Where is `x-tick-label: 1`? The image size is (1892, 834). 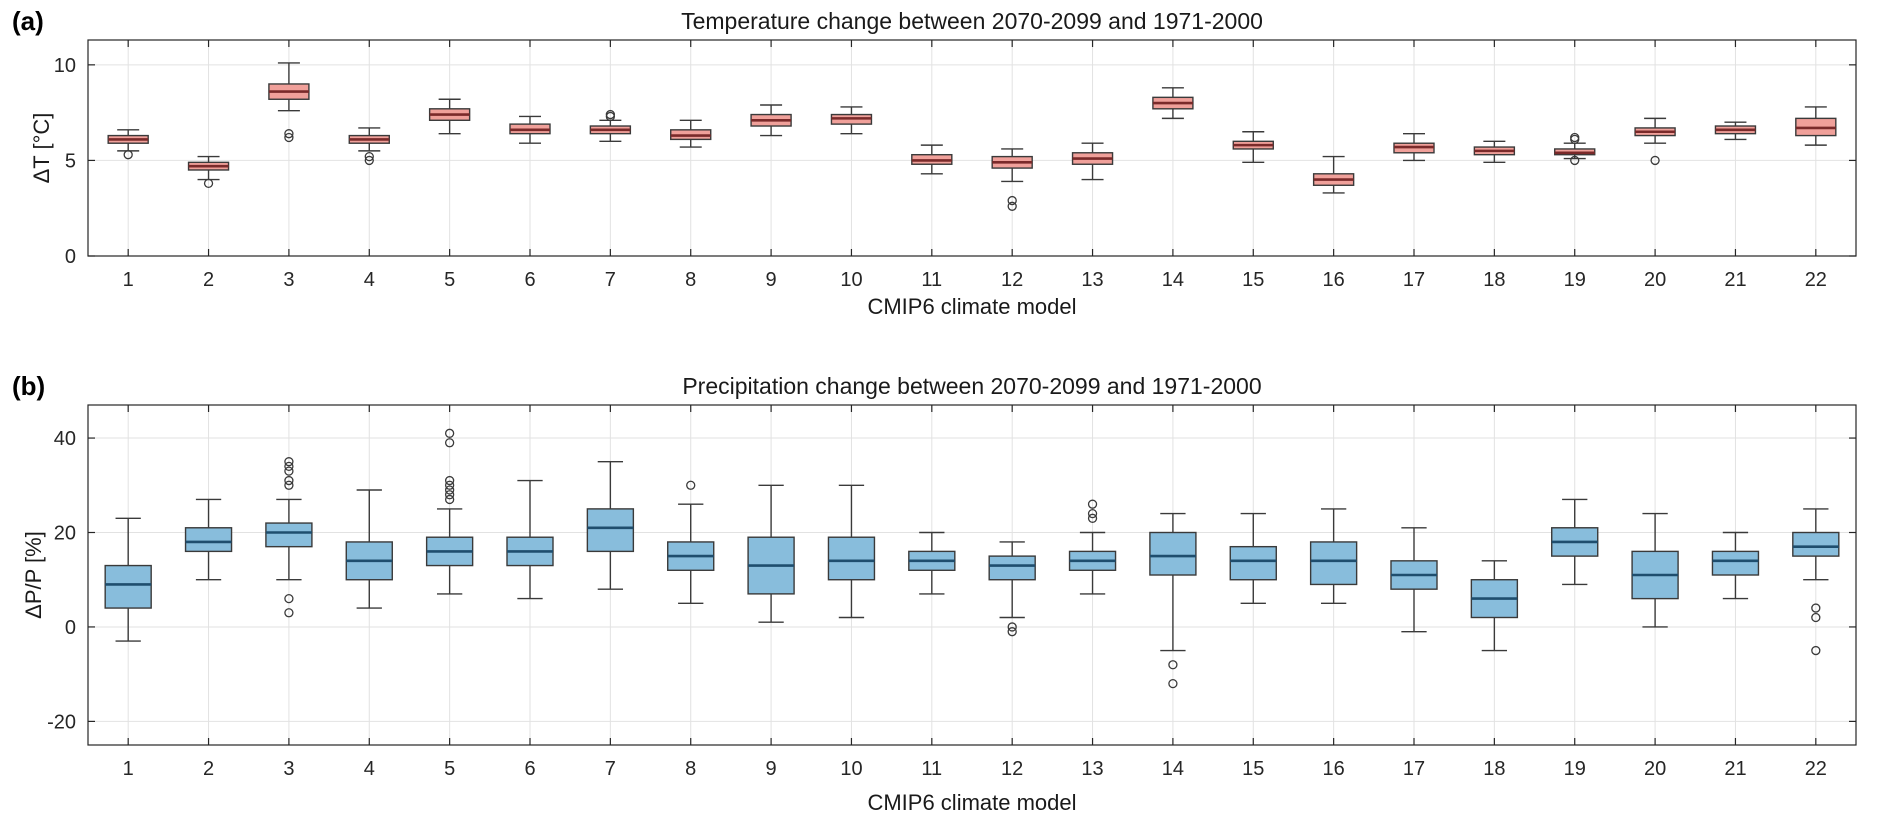
x-tick-label: 1 is located at coordinates (128, 280).